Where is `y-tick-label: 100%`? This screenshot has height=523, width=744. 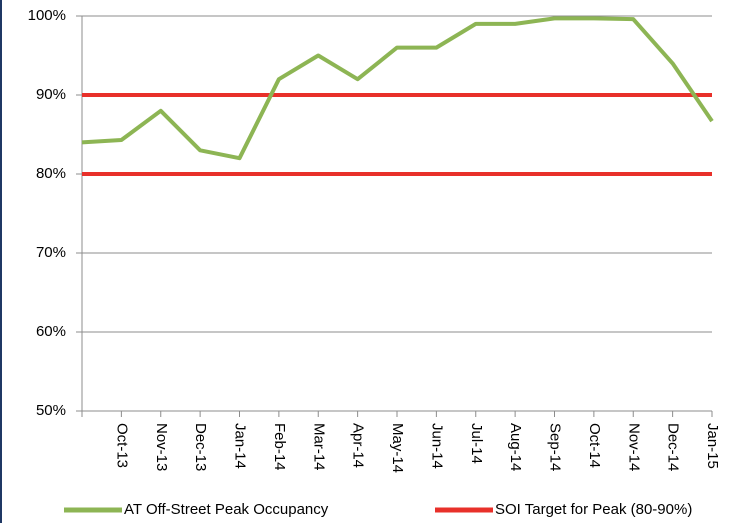
y-tick-label: 100% is located at coordinates (47, 15).